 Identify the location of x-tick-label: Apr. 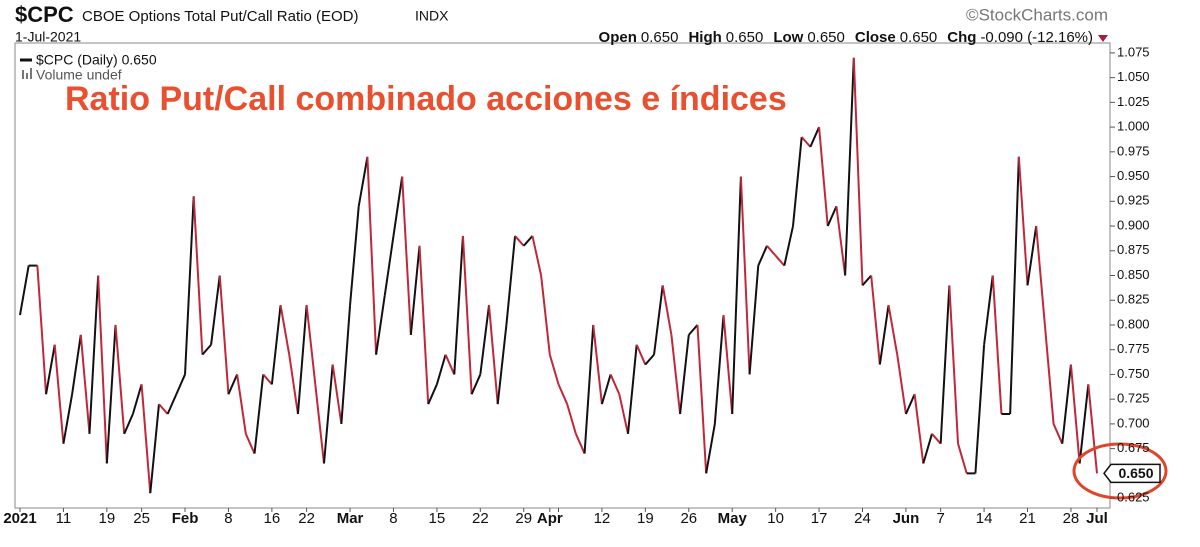
(550, 518).